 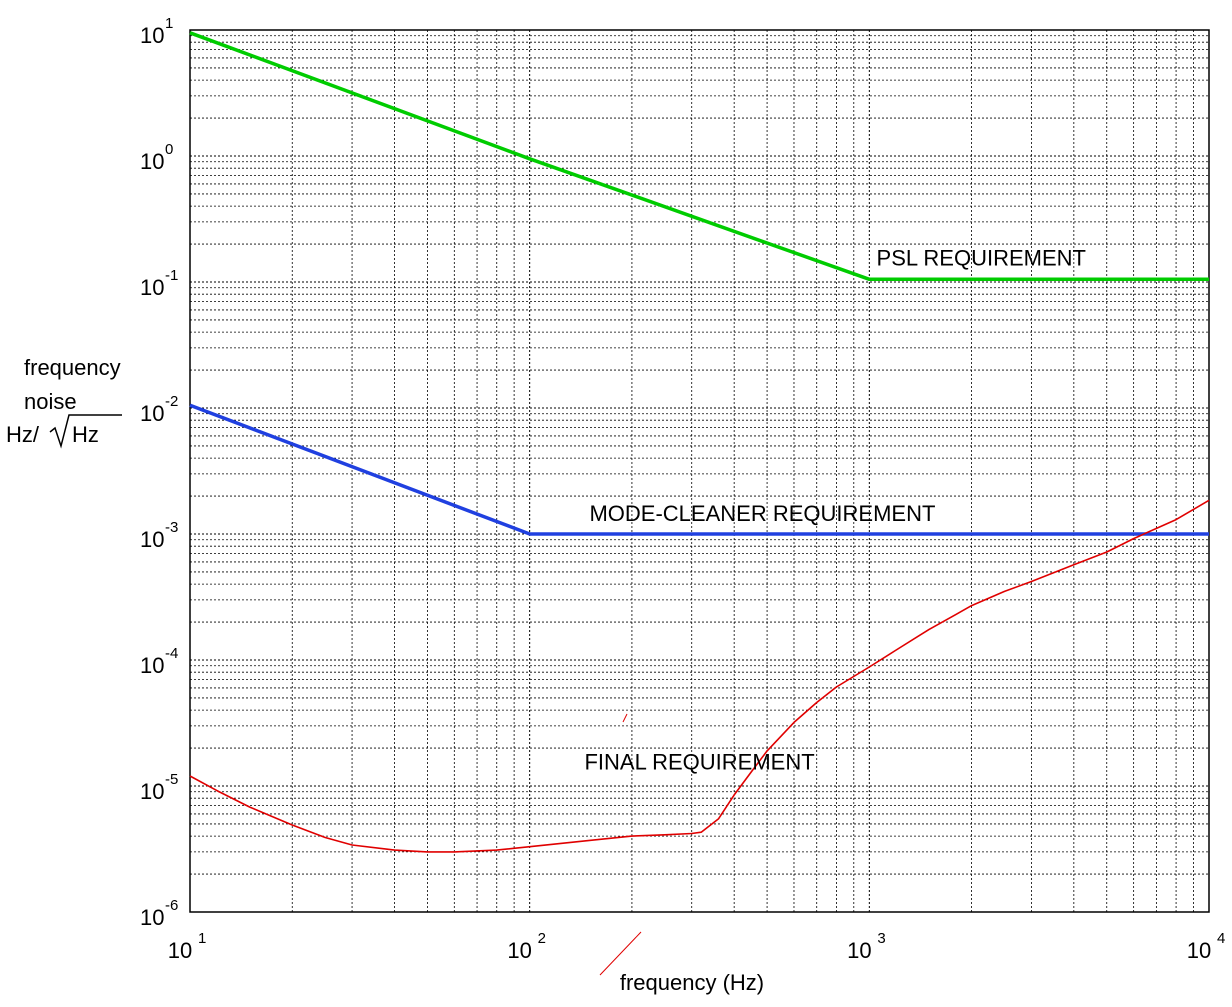 What do you see at coordinates (50, 401) in the screenshot?
I see `y-axis-label-line-2: noise` at bounding box center [50, 401].